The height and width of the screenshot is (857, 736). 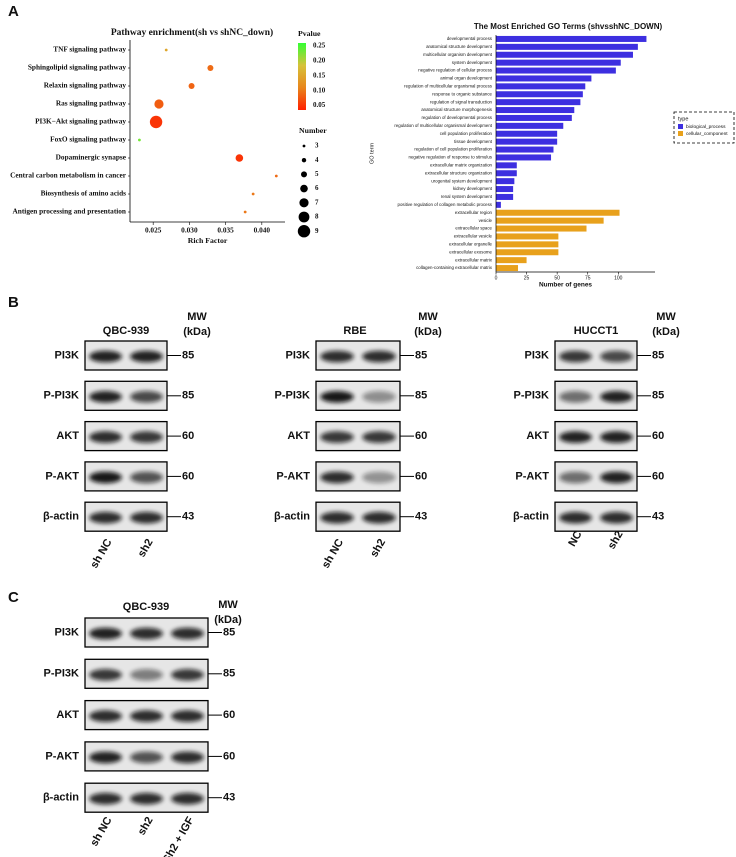 What do you see at coordinates (588, 278) in the screenshot?
I see `x-tick-label: 75` at bounding box center [588, 278].